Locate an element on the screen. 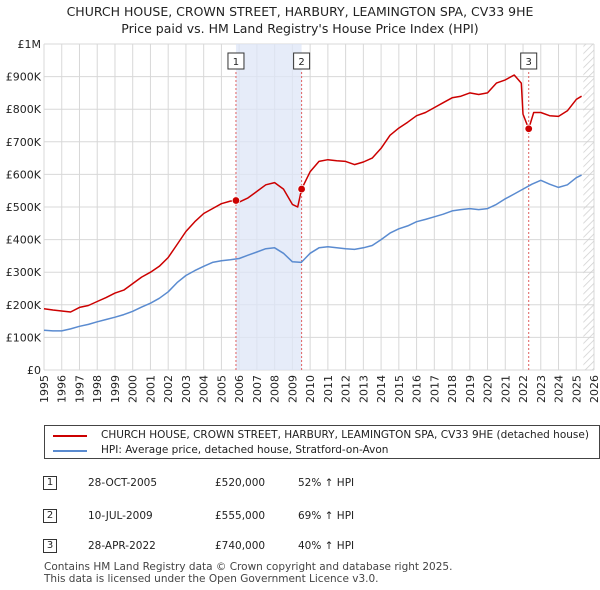  y-tick-label: £1M is located at coordinates (30, 44).